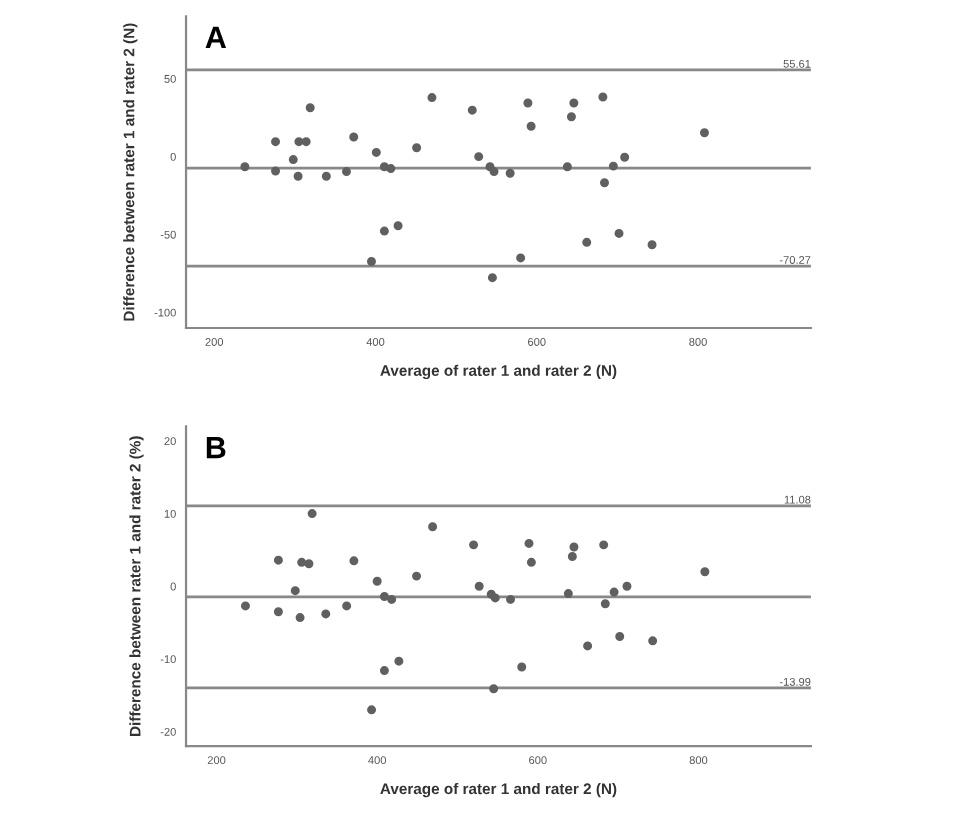 This screenshot has height=820, width=954. I want to click on annotation: B, so click(216, 448).